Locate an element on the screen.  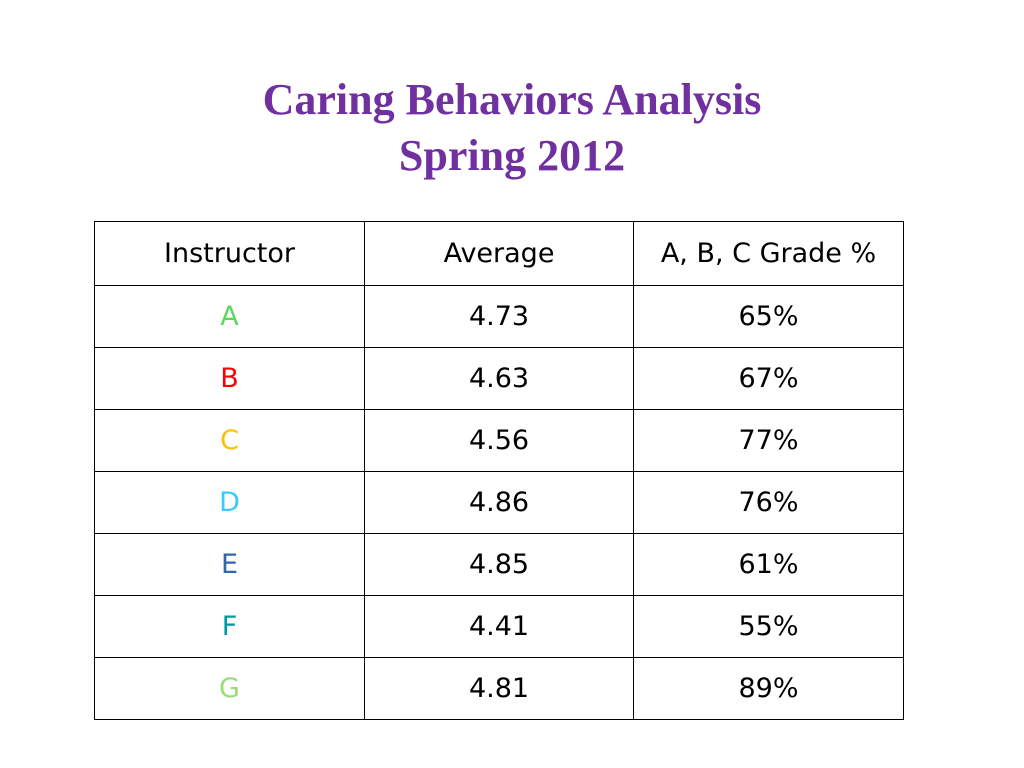
table-row: G 4.81 89% is located at coordinates (499, 688).